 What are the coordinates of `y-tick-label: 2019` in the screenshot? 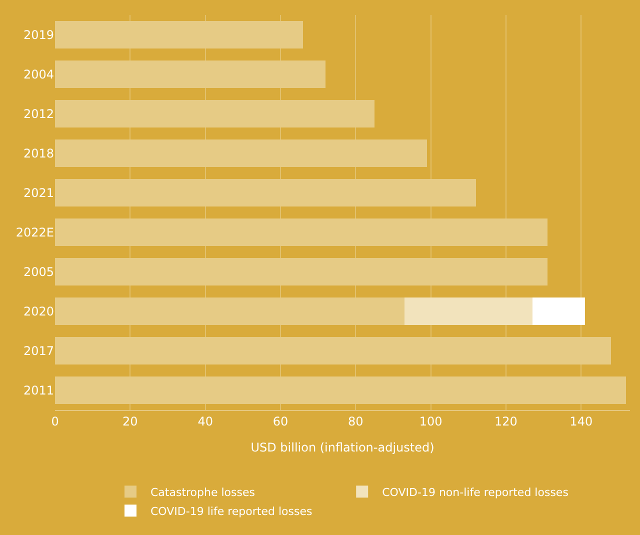 It's located at (38, 35).